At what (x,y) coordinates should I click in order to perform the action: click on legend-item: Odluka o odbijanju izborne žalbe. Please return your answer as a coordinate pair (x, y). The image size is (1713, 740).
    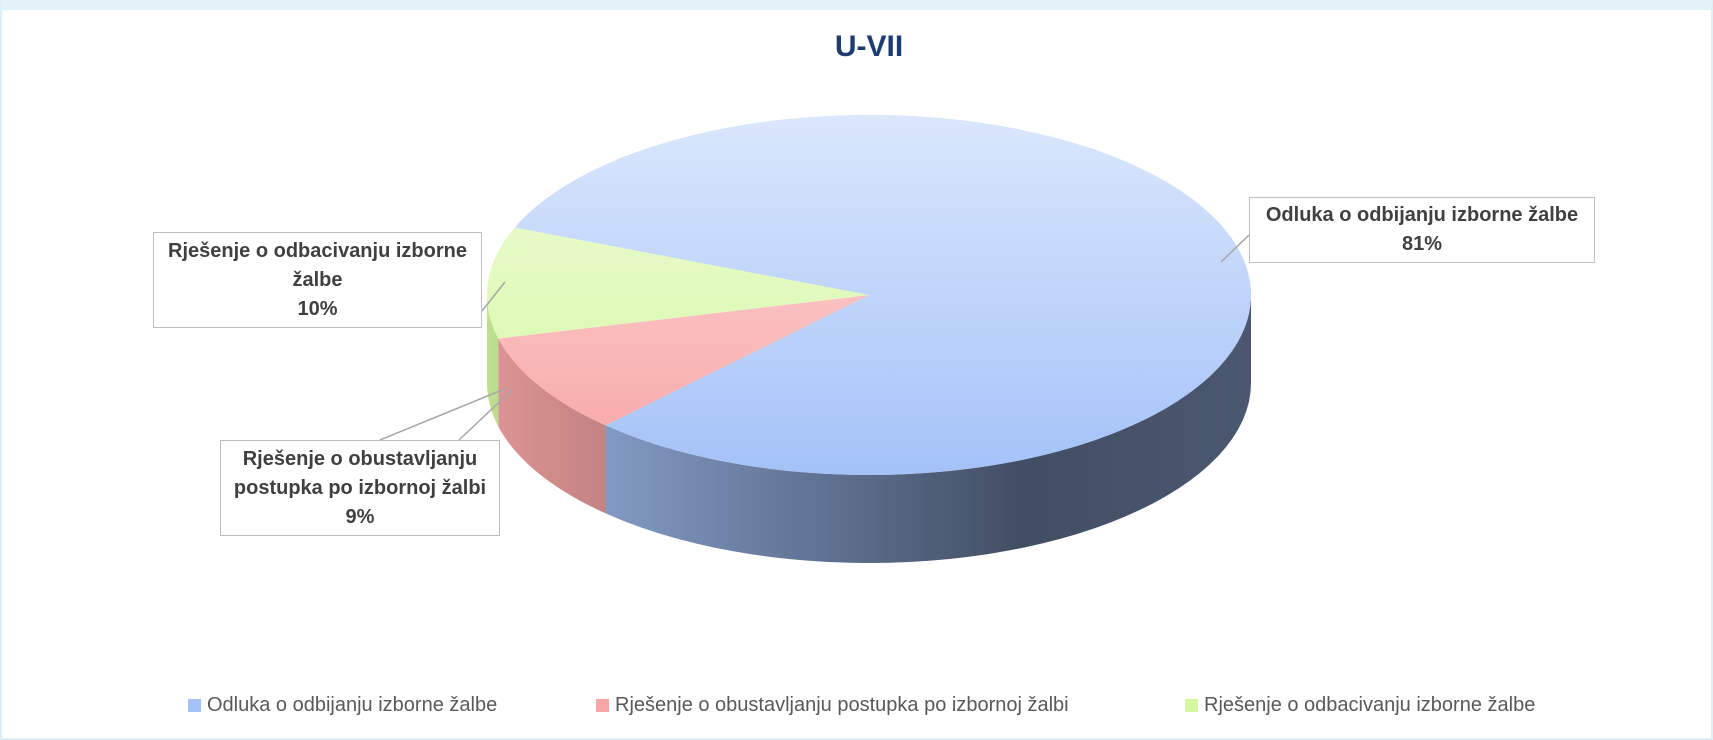
    Looking at the image, I should click on (342, 705).